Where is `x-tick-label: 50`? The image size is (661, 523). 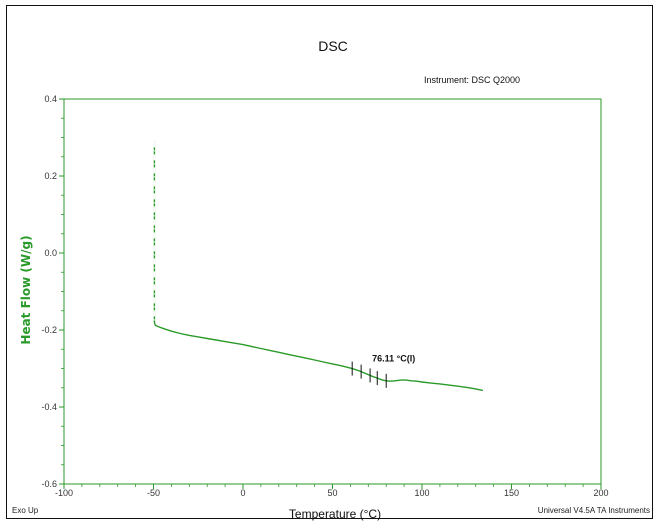 x-tick-label: 50 is located at coordinates (332, 493).